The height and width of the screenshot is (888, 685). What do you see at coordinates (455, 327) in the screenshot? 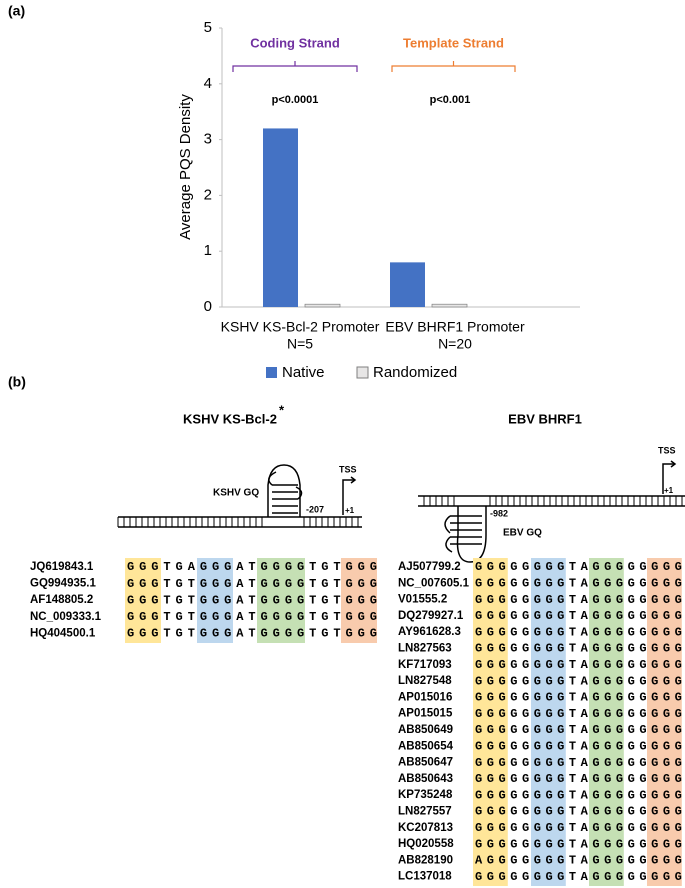
I see `x-tick-label: EBV BHRF1 Promoter` at bounding box center [455, 327].